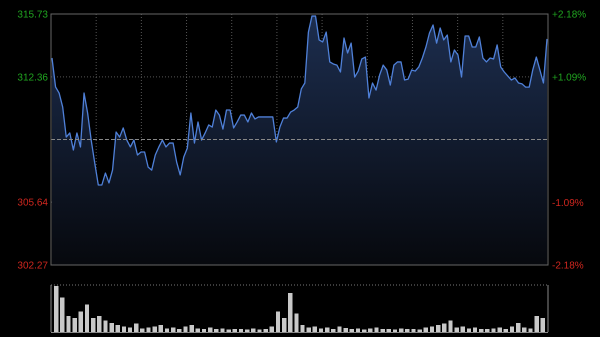  What do you see at coordinates (32, 78) in the screenshot?
I see `y-tick-label: 312.36` at bounding box center [32, 78].